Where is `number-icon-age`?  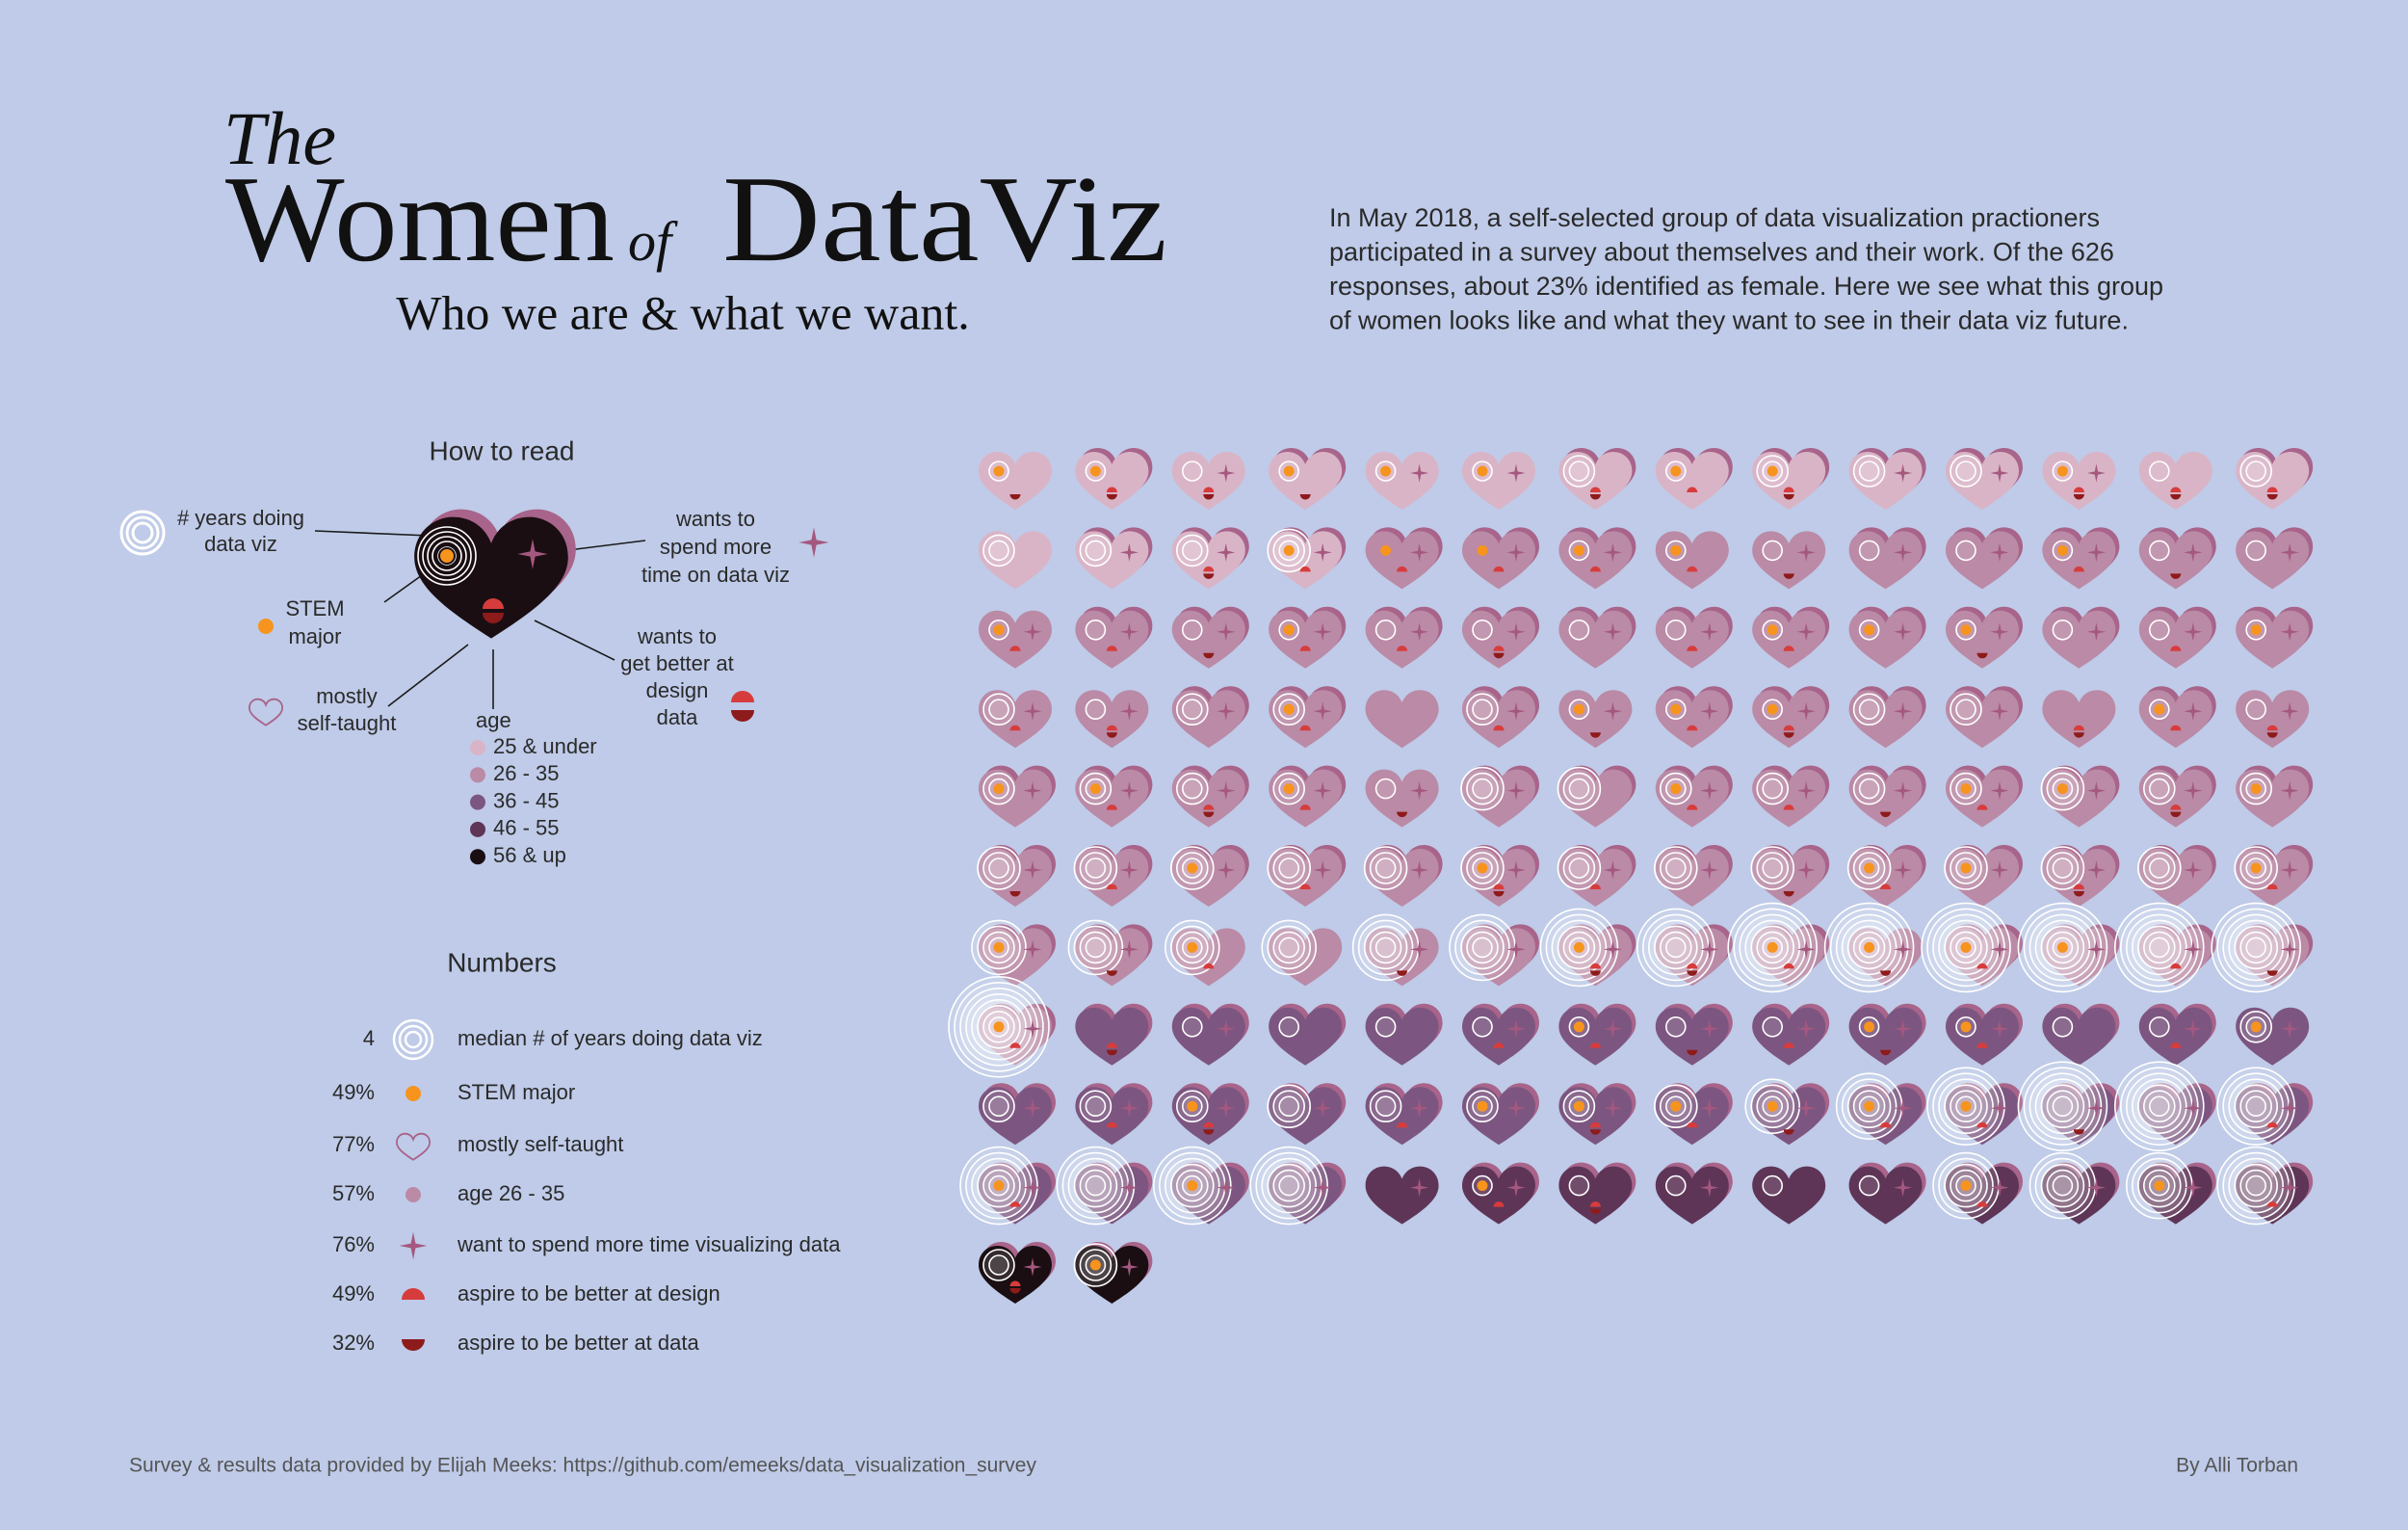 number-icon-age is located at coordinates (413, 1194).